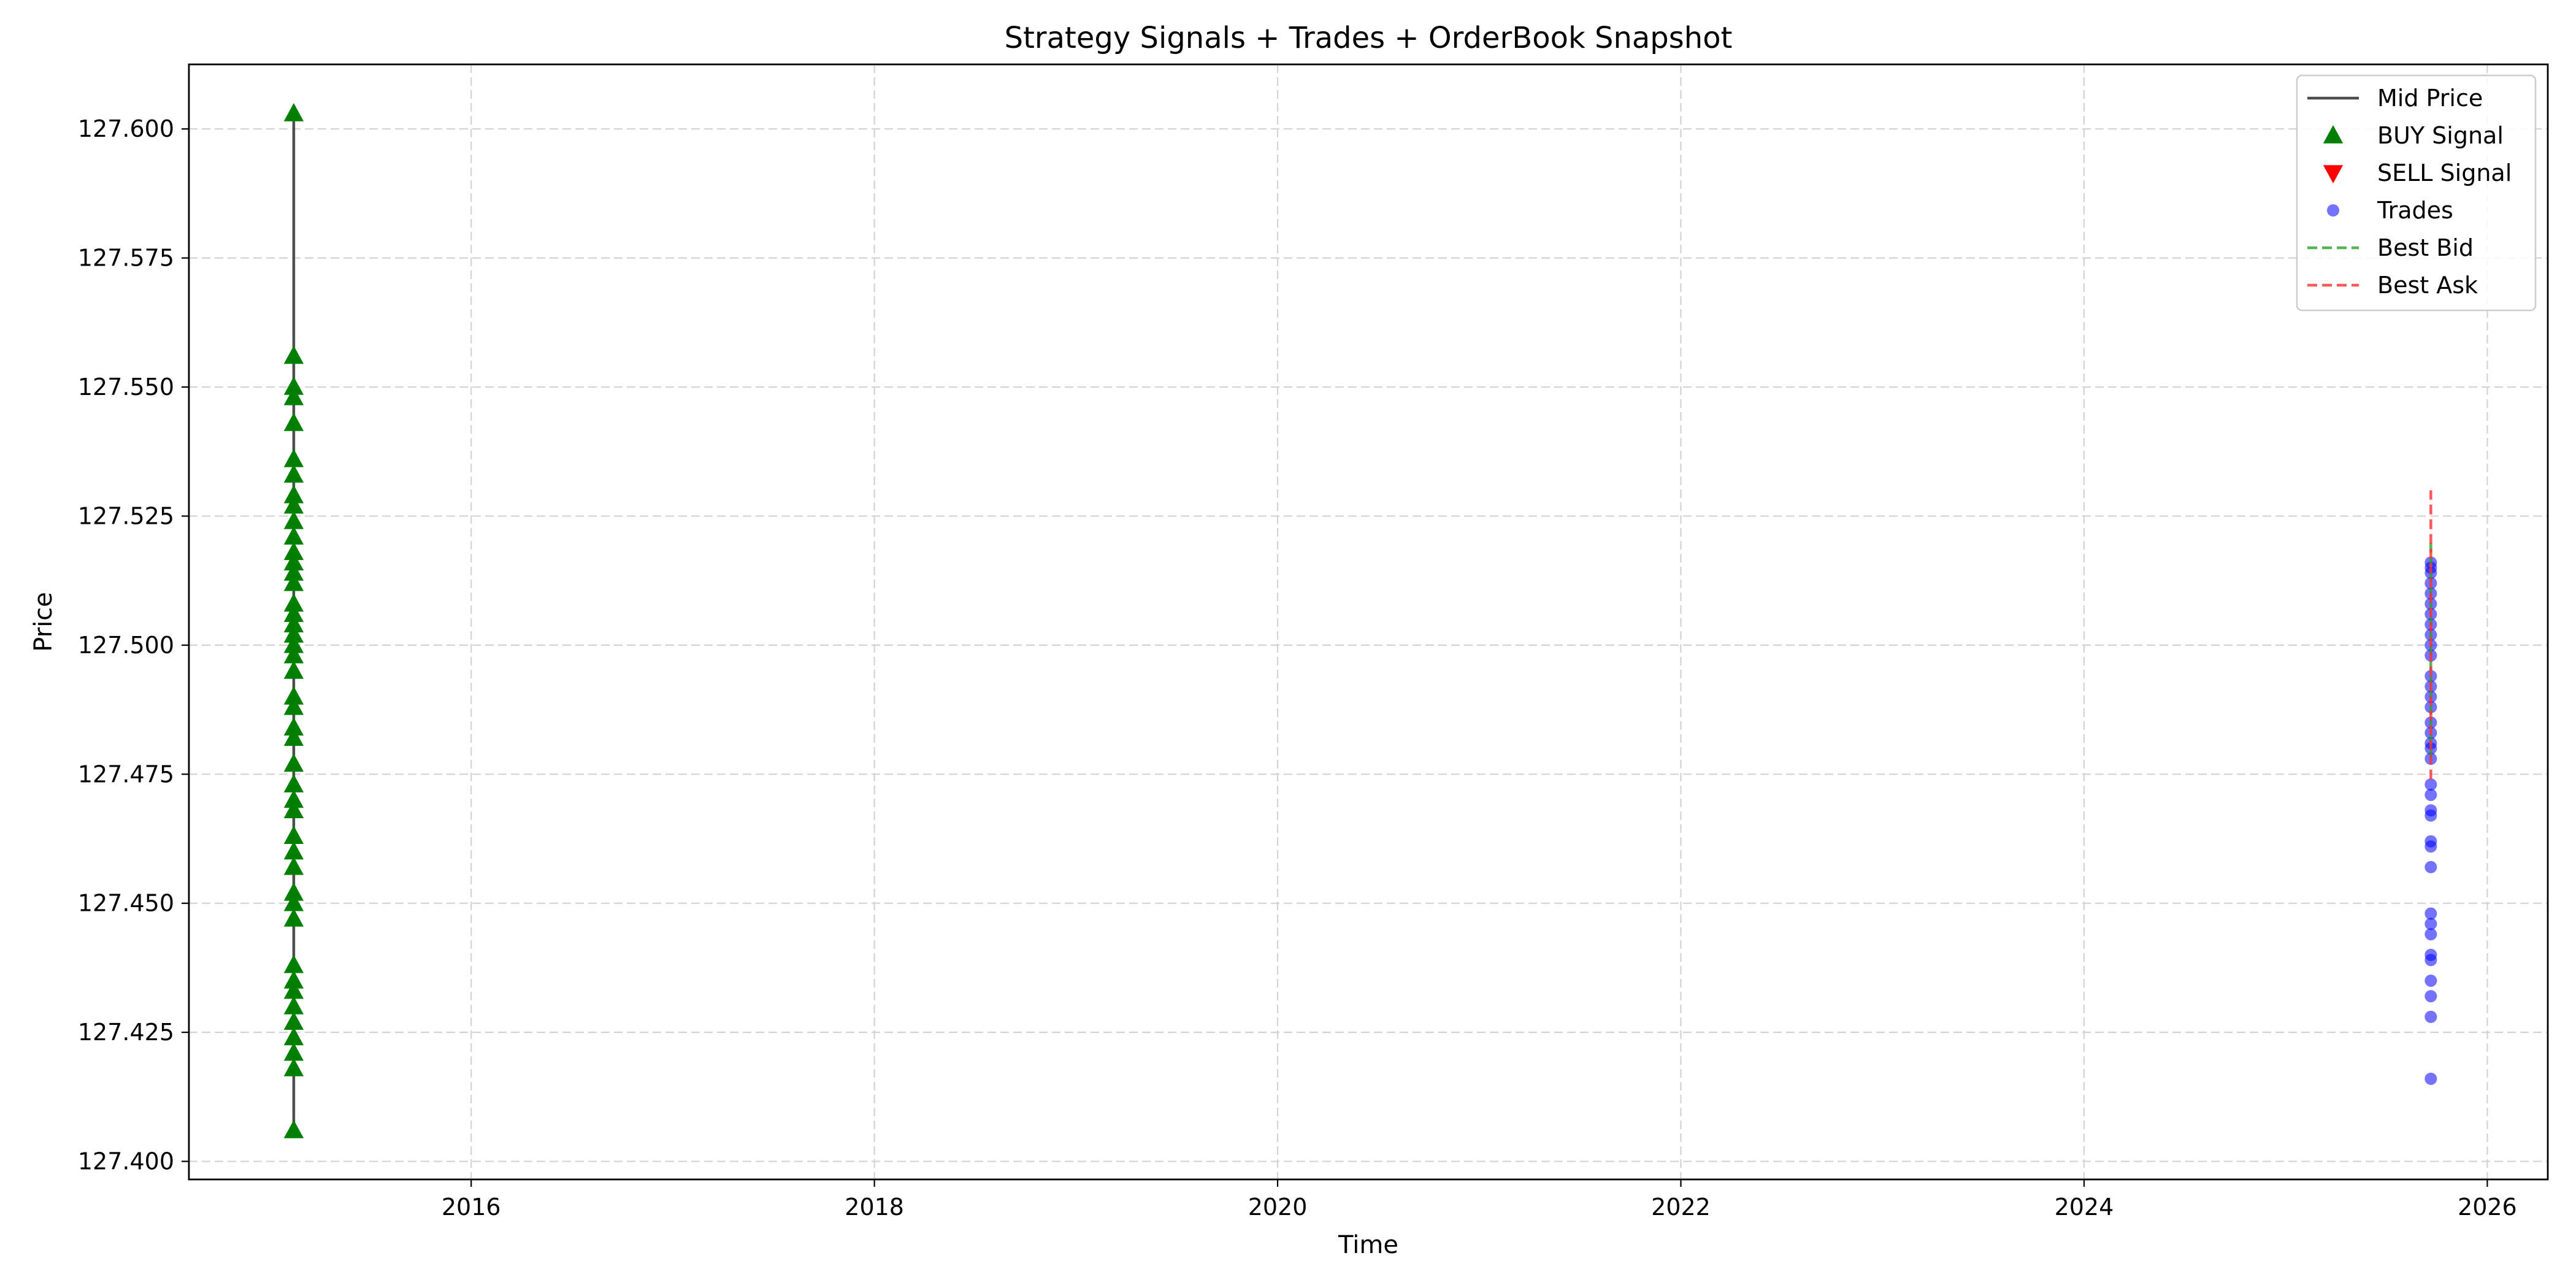  What do you see at coordinates (2444, 172) in the screenshot?
I see `legend-label: SELL Signal` at bounding box center [2444, 172].